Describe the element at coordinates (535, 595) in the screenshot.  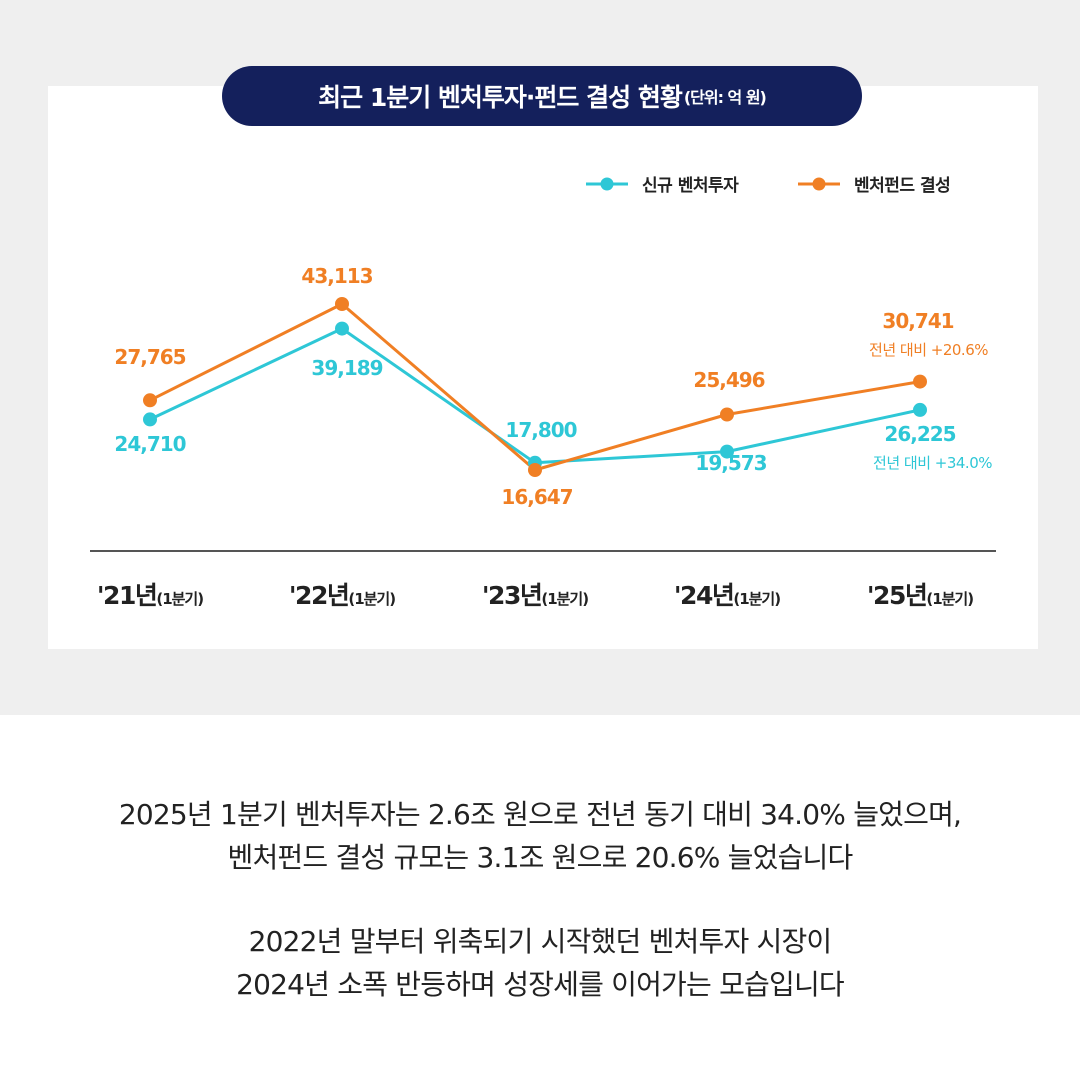
I see `x-tick-label: '23년(1분기)` at that location.